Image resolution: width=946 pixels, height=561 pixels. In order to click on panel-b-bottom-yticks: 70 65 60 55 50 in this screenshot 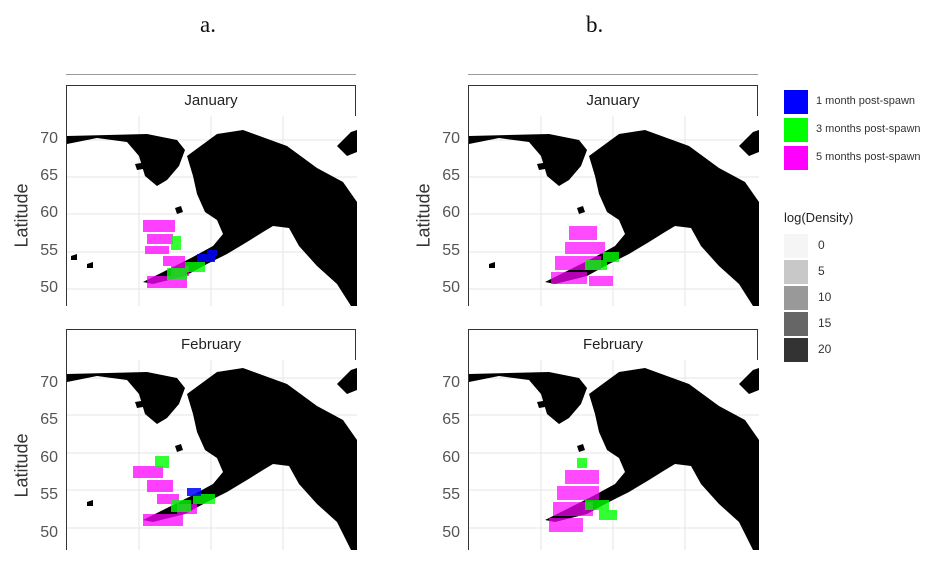, I will do `click(438, 460)`.